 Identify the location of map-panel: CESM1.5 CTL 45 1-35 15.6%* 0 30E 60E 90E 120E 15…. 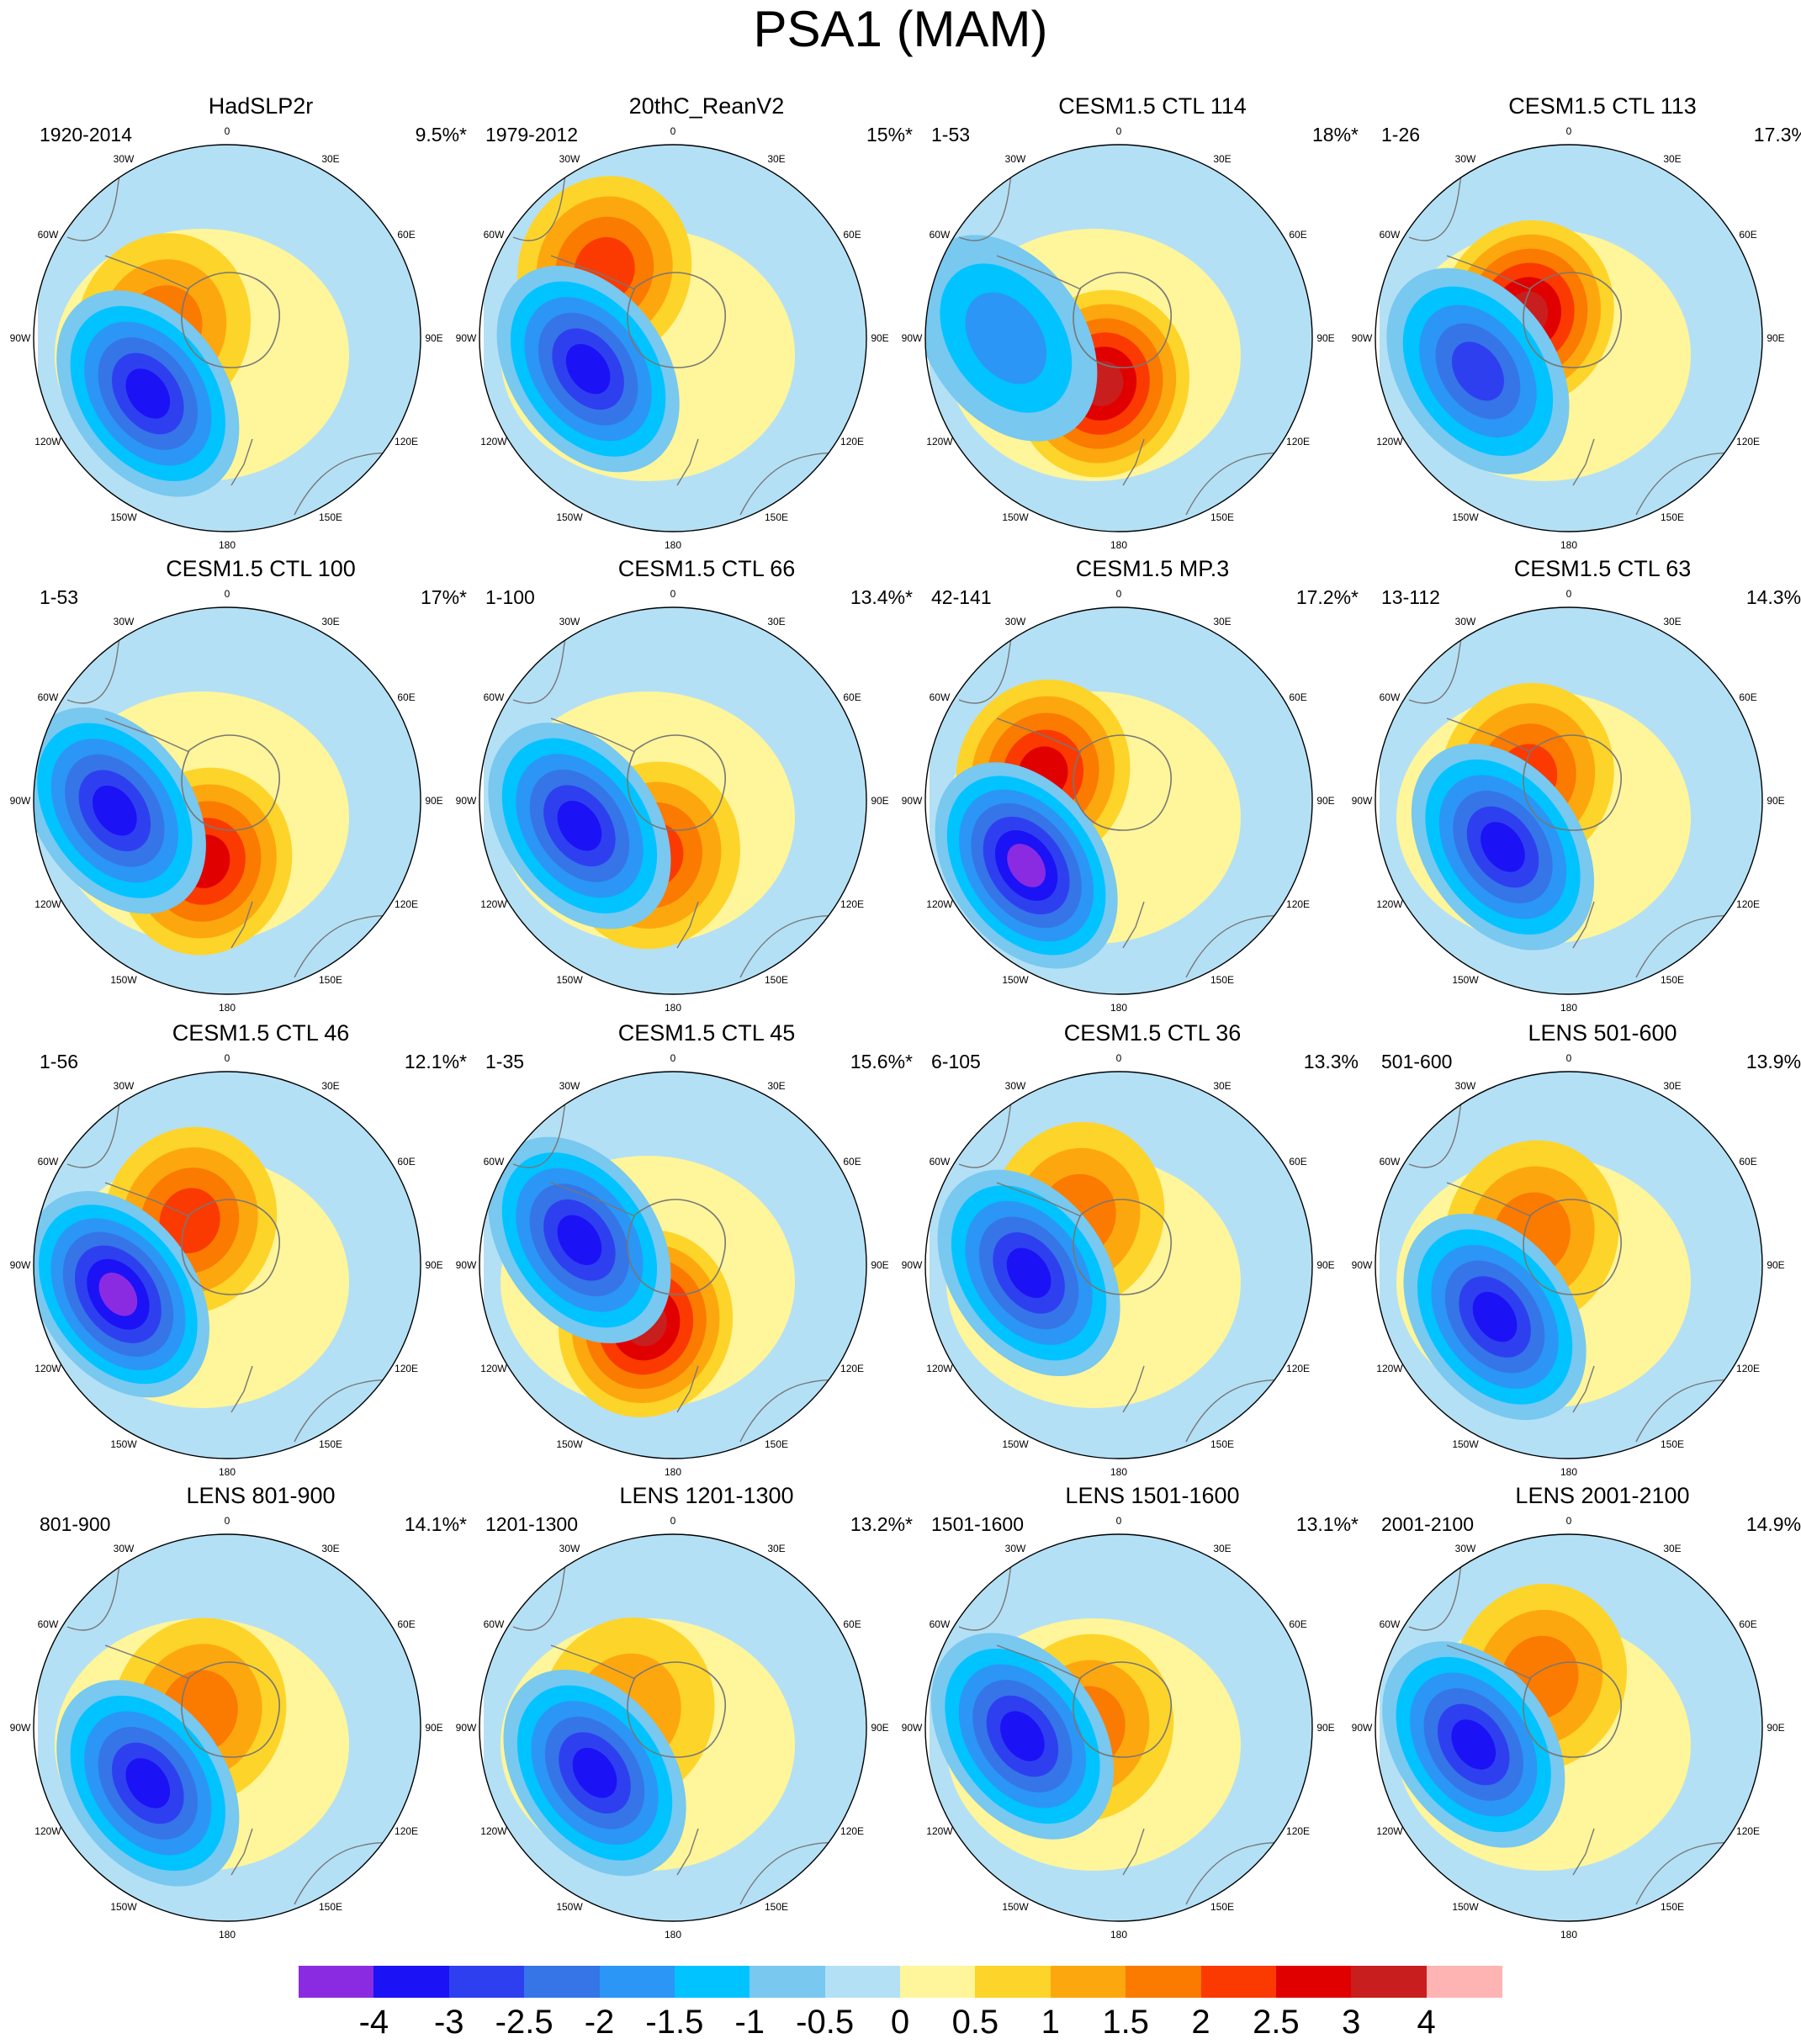
(693, 1251).